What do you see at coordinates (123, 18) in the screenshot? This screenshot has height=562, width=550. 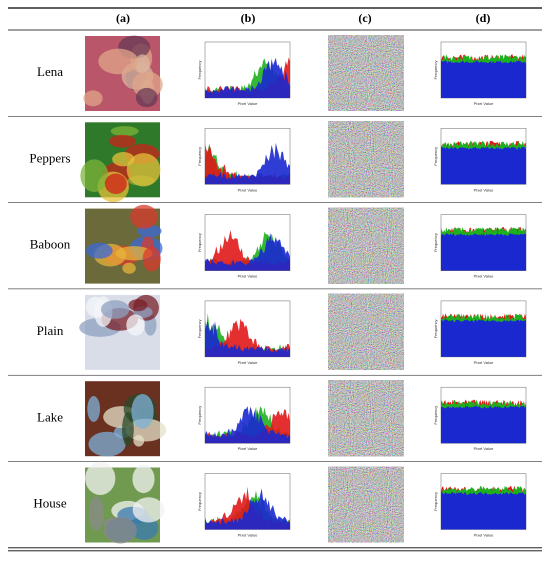 I see `column-header: (a)` at bounding box center [123, 18].